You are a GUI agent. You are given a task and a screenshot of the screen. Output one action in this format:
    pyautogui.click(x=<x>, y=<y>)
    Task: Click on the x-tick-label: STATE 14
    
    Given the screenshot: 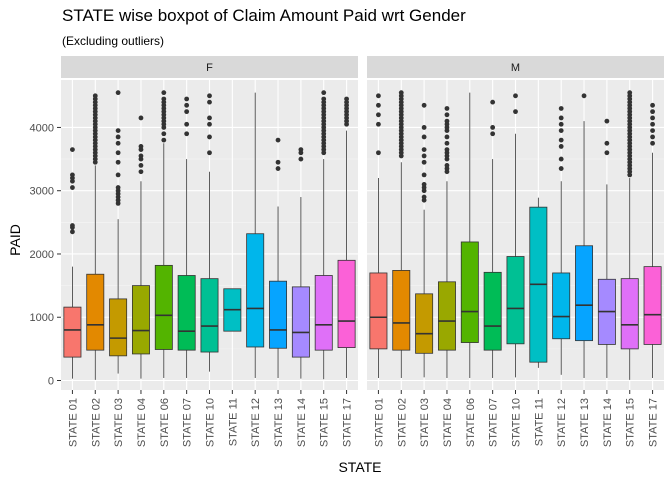 What is the action you would take?
    pyautogui.click(x=608, y=422)
    